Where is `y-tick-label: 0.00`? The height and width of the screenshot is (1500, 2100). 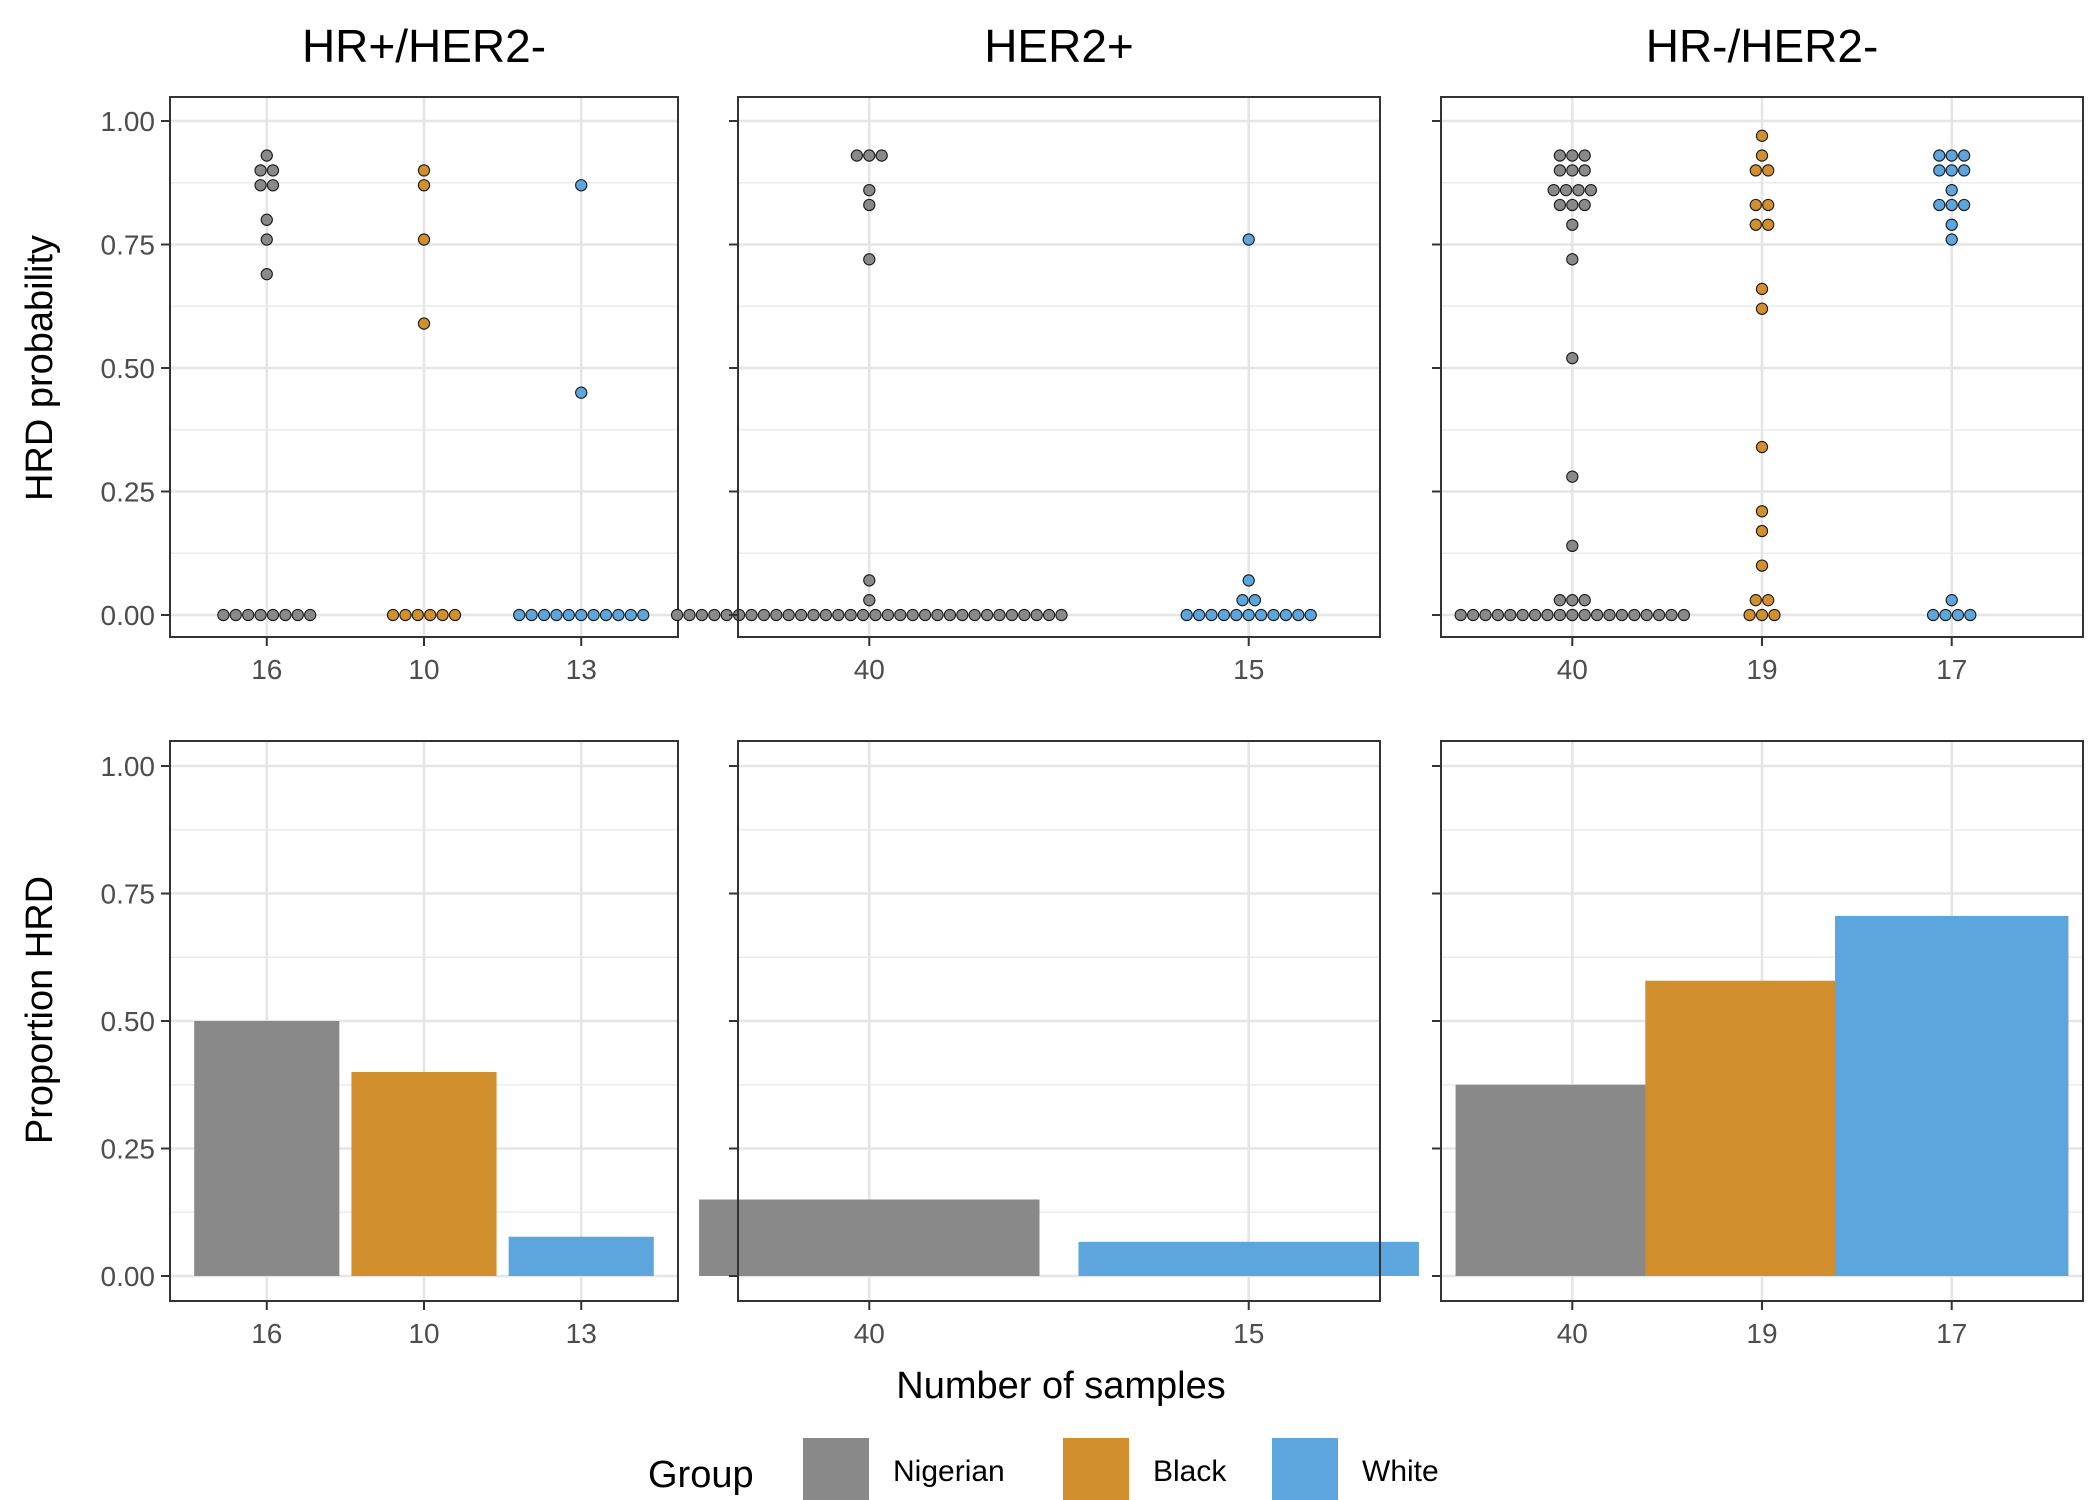
y-tick-label: 0.00 is located at coordinates (128, 615).